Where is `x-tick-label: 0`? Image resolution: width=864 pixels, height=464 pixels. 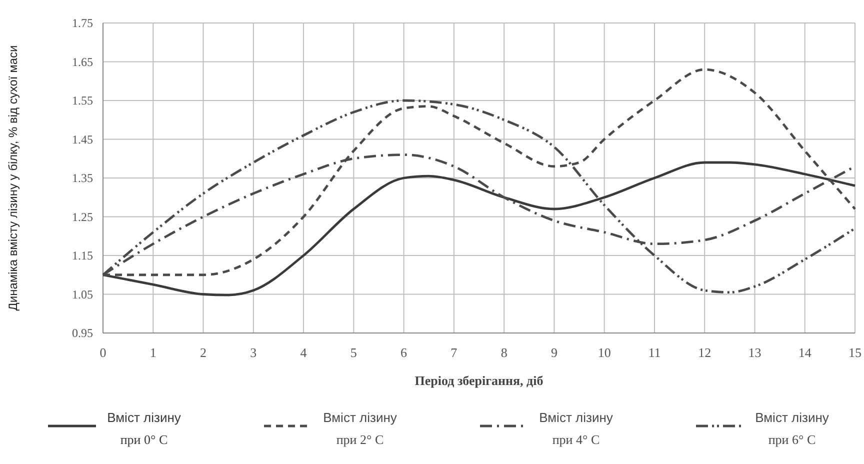 x-tick-label: 0 is located at coordinates (103, 352).